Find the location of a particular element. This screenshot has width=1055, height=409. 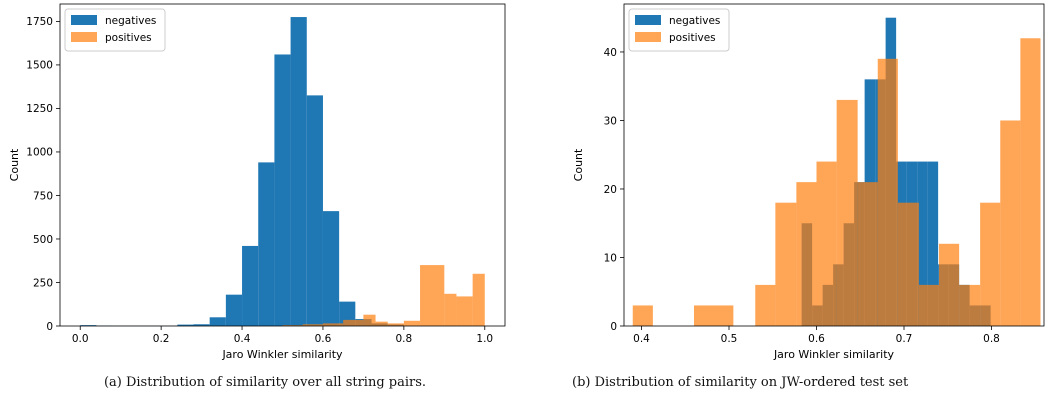

chart-b-y-tick-label-4: 40 is located at coordinates (610, 53).